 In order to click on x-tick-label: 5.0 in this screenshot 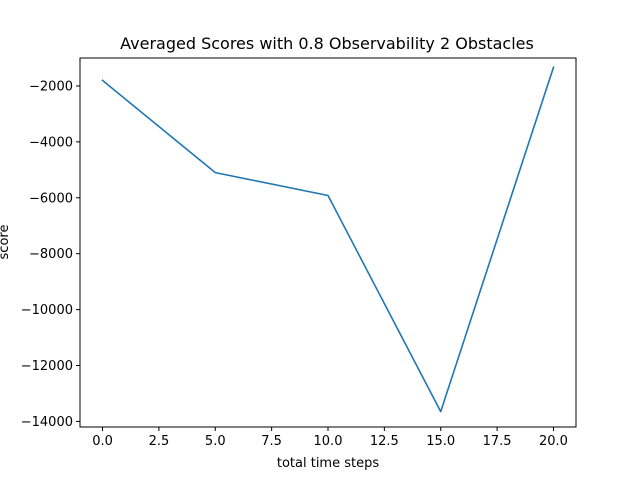, I will do `click(215, 441)`.